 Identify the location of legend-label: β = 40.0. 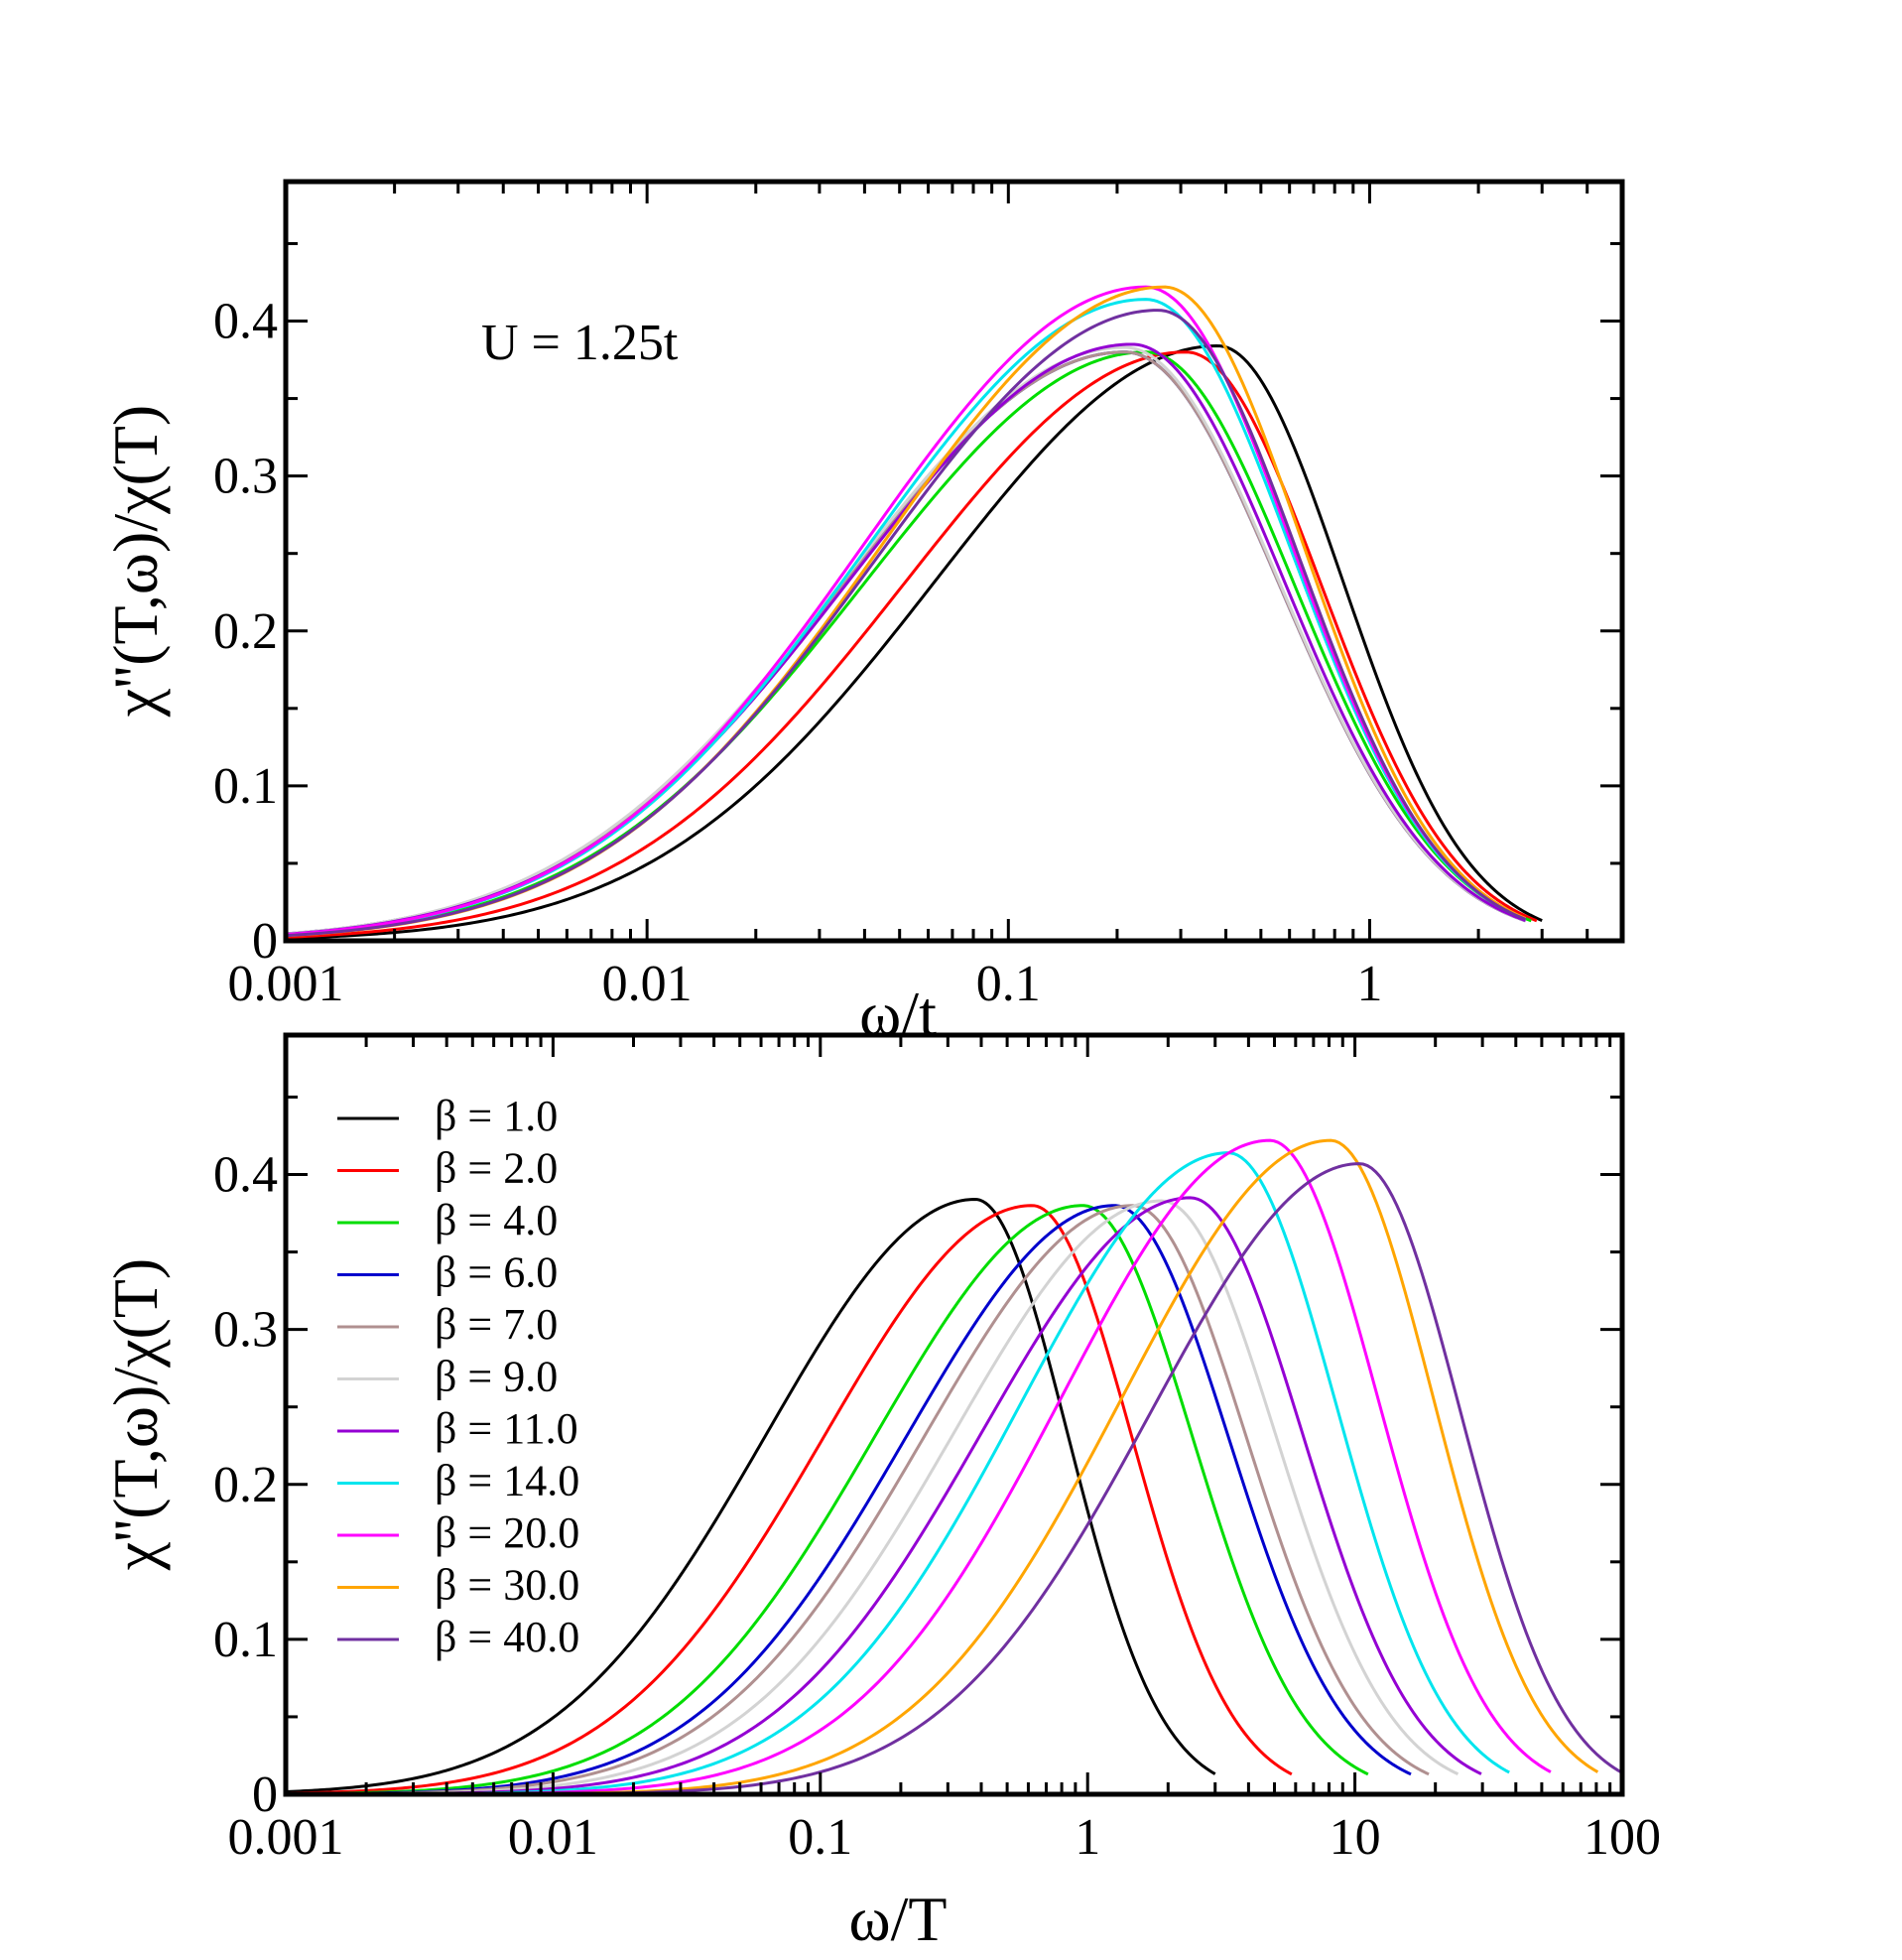
(507, 1637).